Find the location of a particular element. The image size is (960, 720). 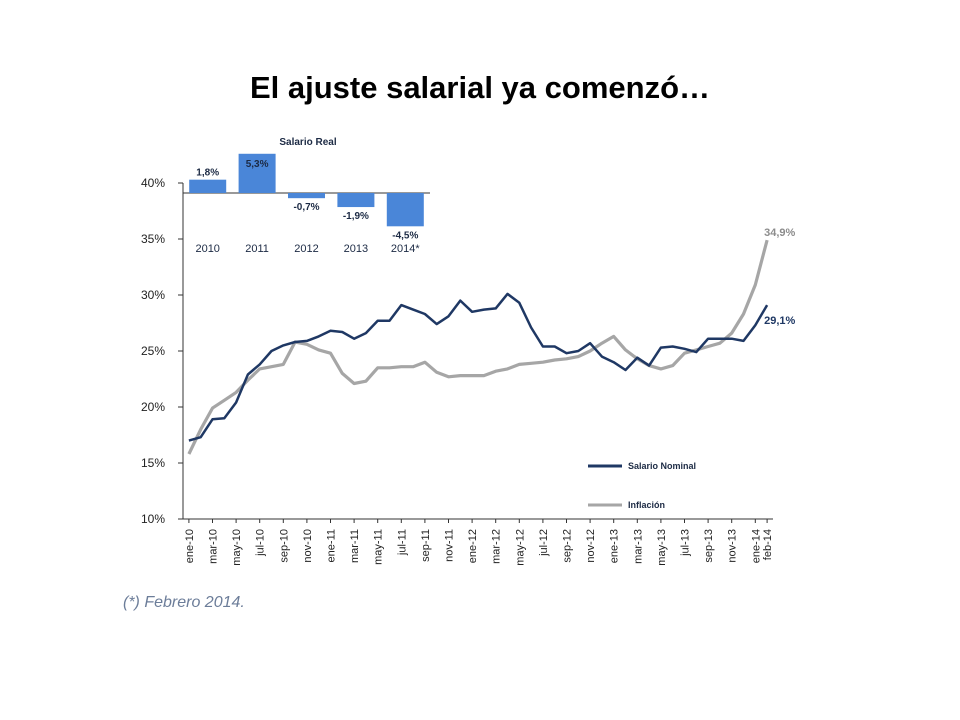

y-tick-label: 20% is located at coordinates (153, 407).